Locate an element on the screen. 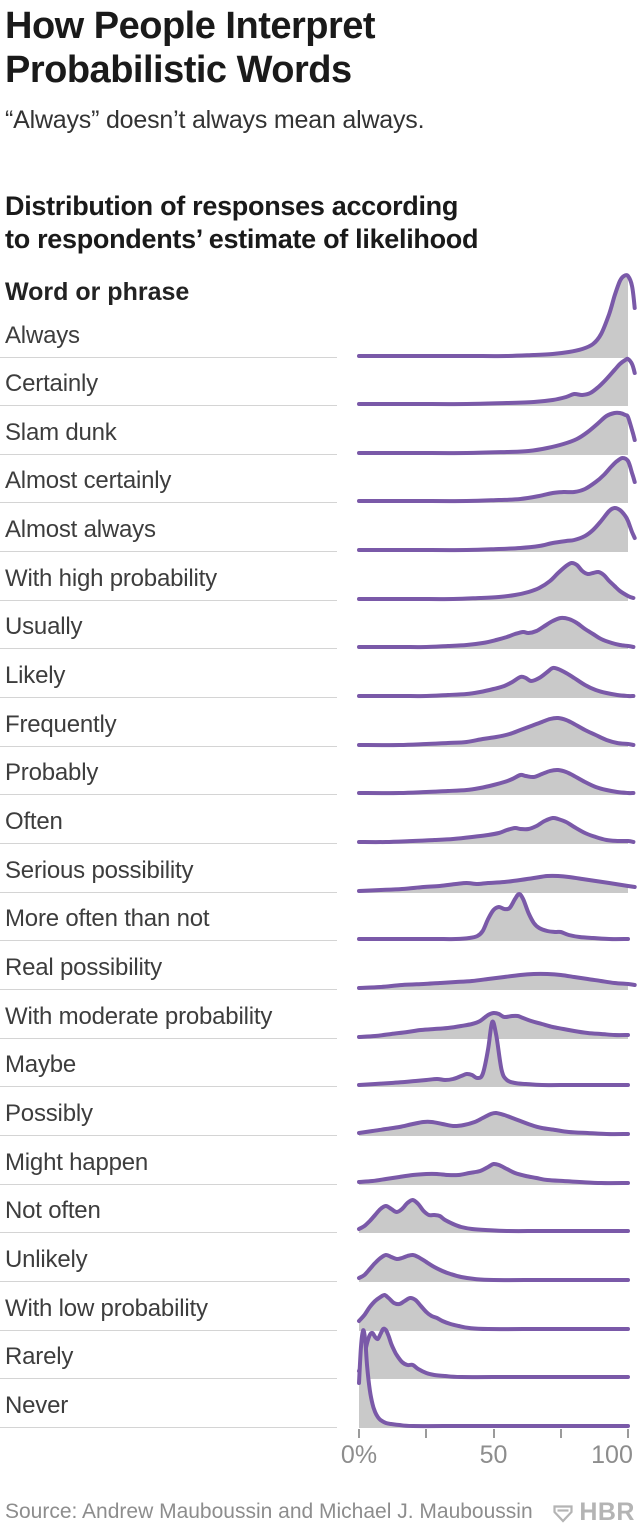  row-label-probably: Probably is located at coordinates (52, 773).